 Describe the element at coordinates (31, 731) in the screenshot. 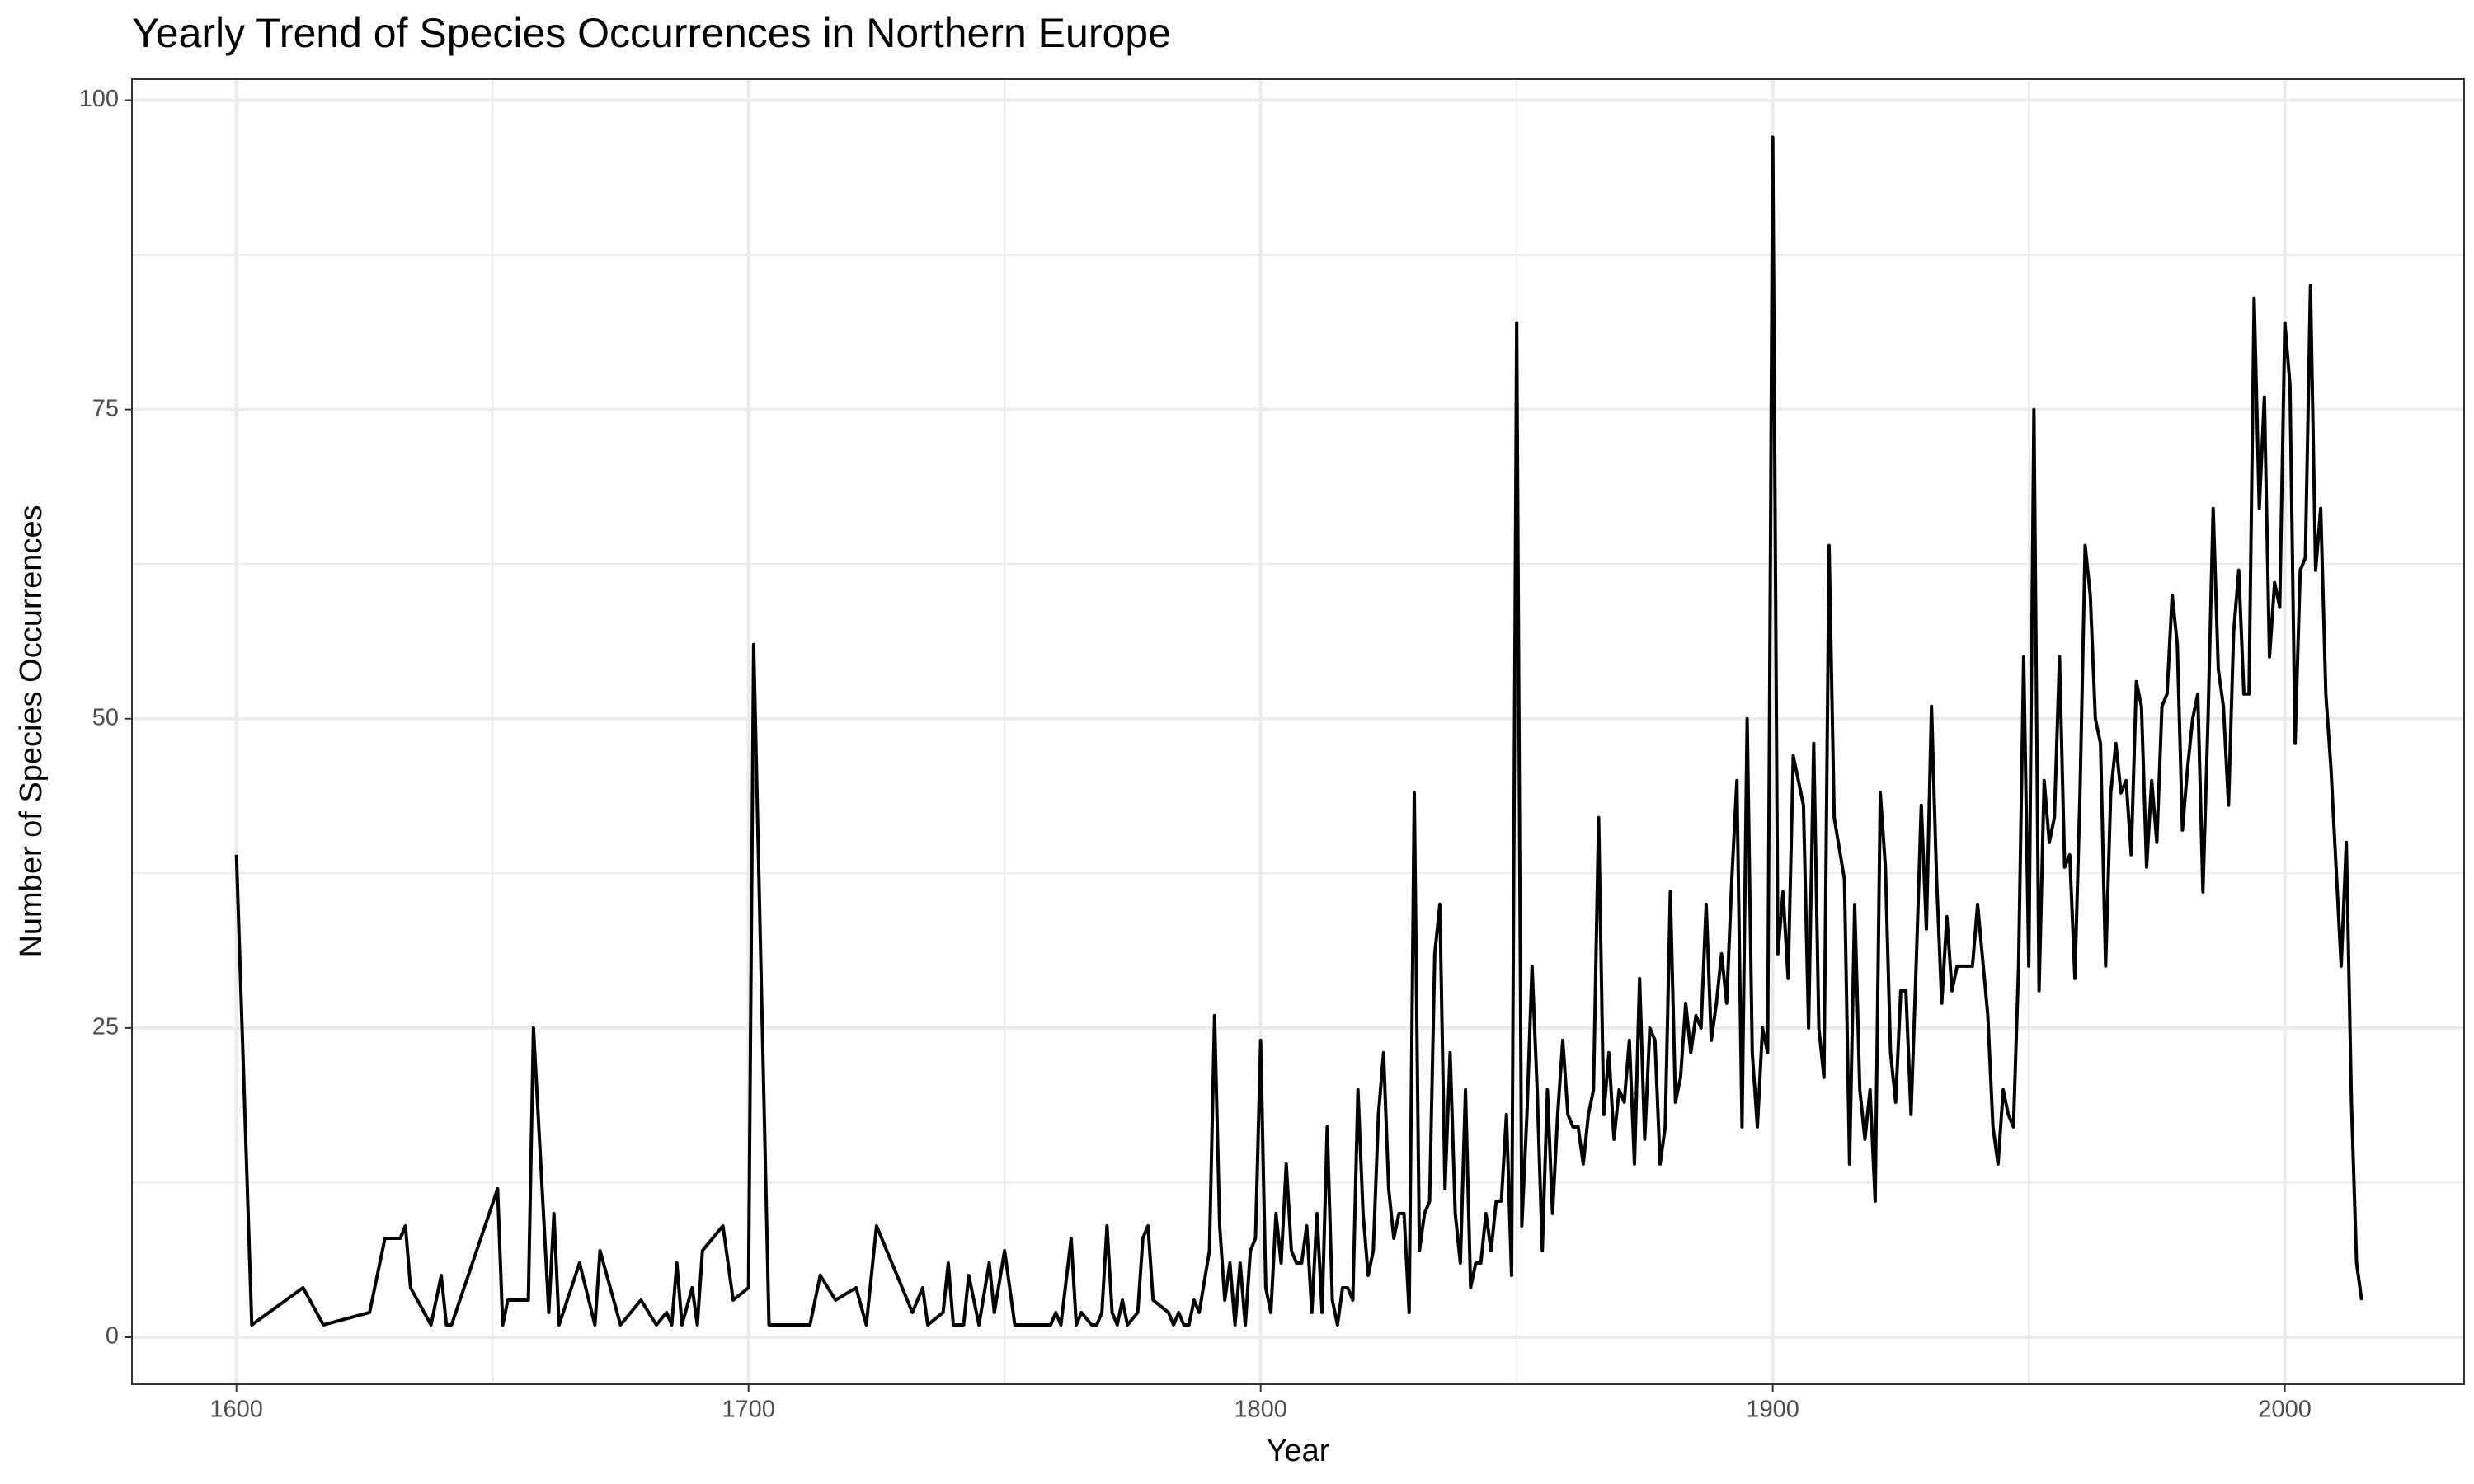

I see `y-axis-title: Number of Species Occurrences` at that location.